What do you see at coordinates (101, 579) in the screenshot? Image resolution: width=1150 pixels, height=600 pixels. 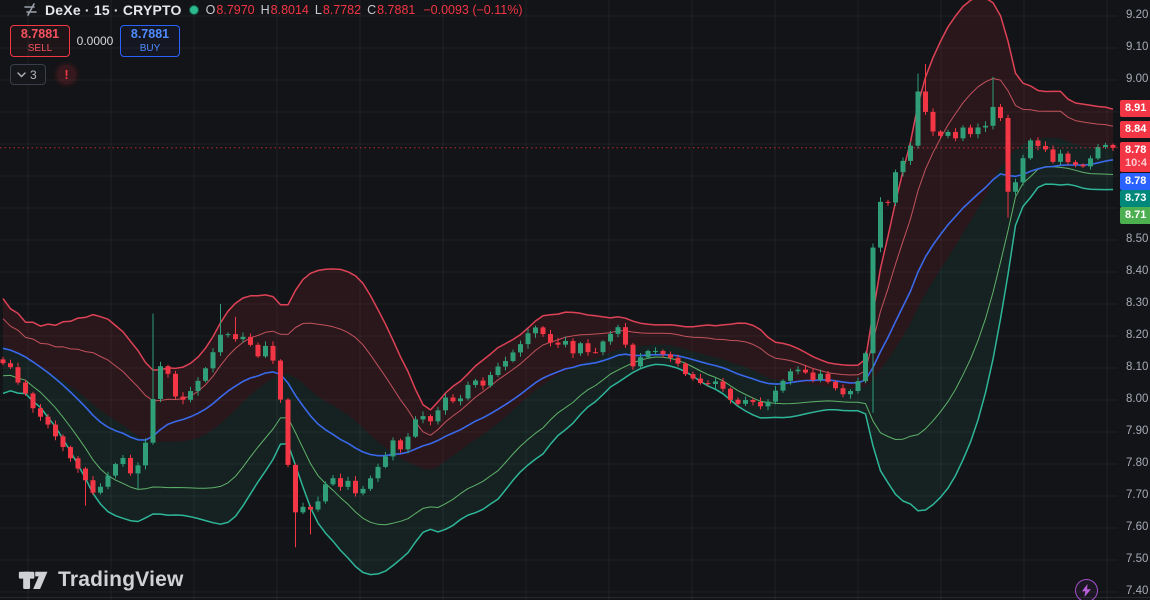 I see `tradingview-watermark: TradingView` at bounding box center [101, 579].